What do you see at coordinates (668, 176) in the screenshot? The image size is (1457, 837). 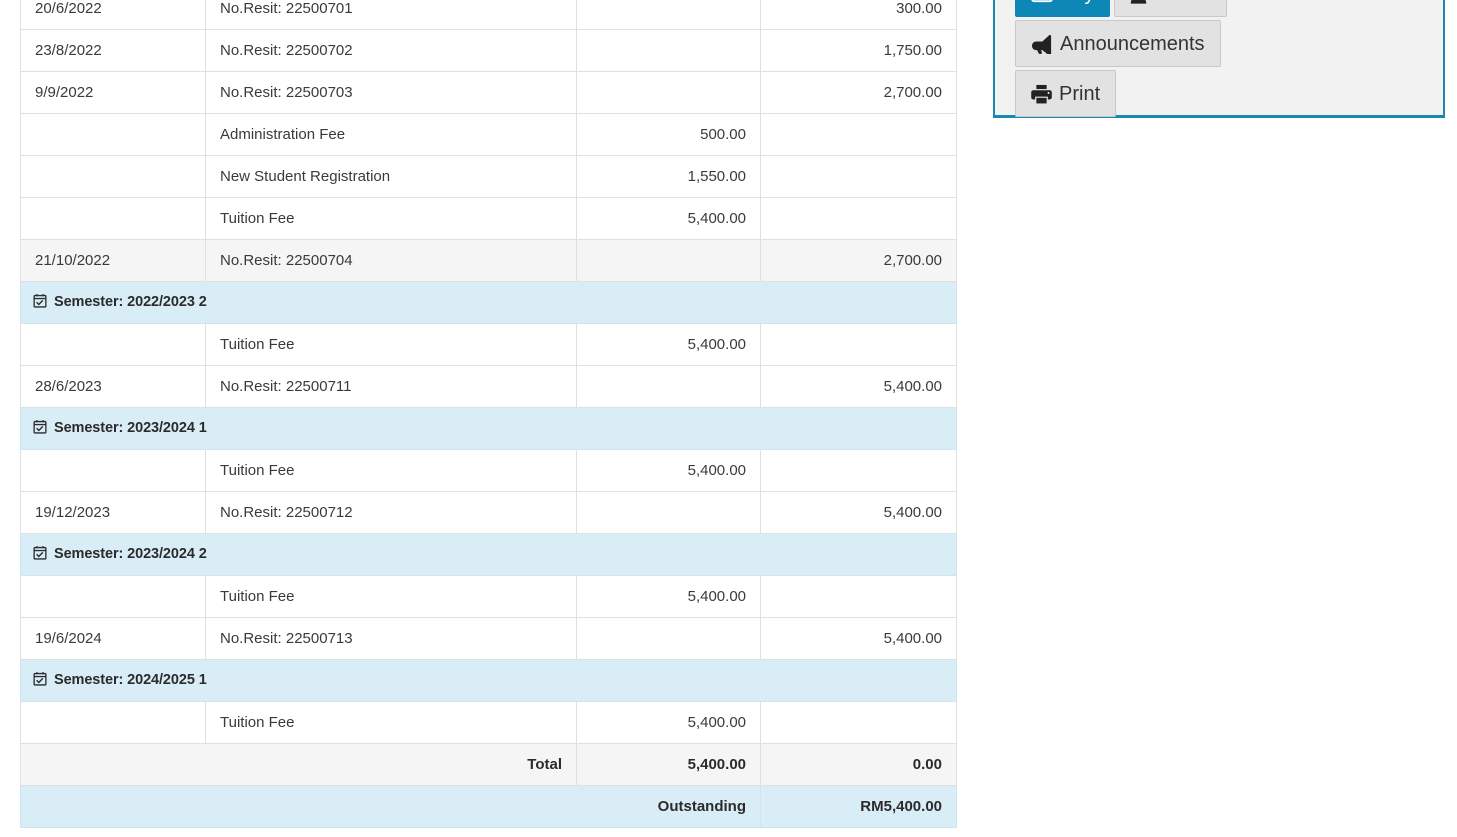 I see `cell-debit: 1,550.00` at bounding box center [668, 176].